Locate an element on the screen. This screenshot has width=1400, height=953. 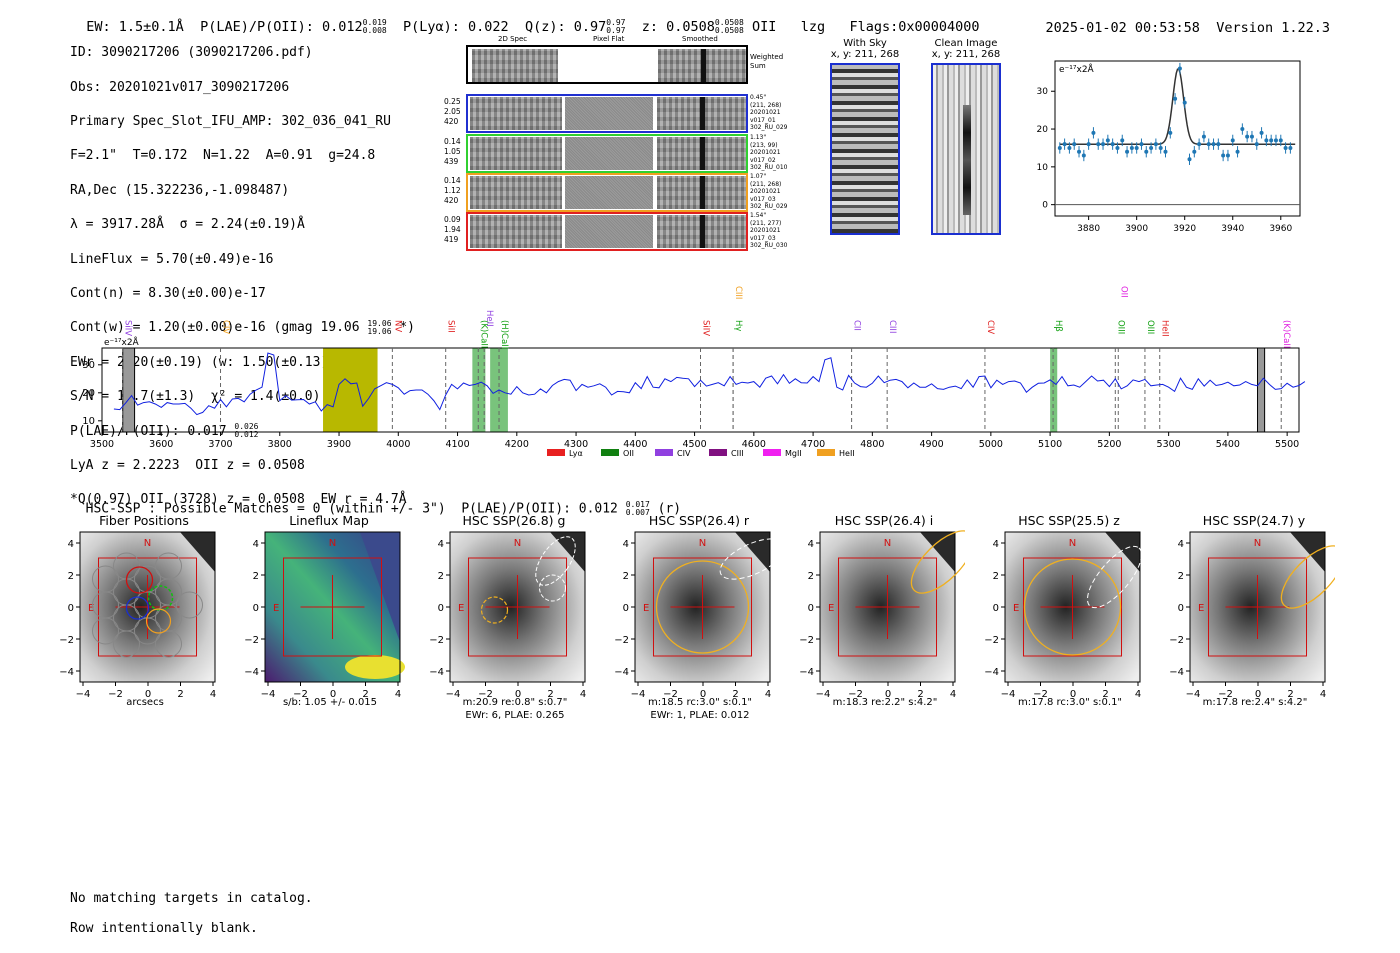
x-tick-label: 3700 is located at coordinates (220, 444).